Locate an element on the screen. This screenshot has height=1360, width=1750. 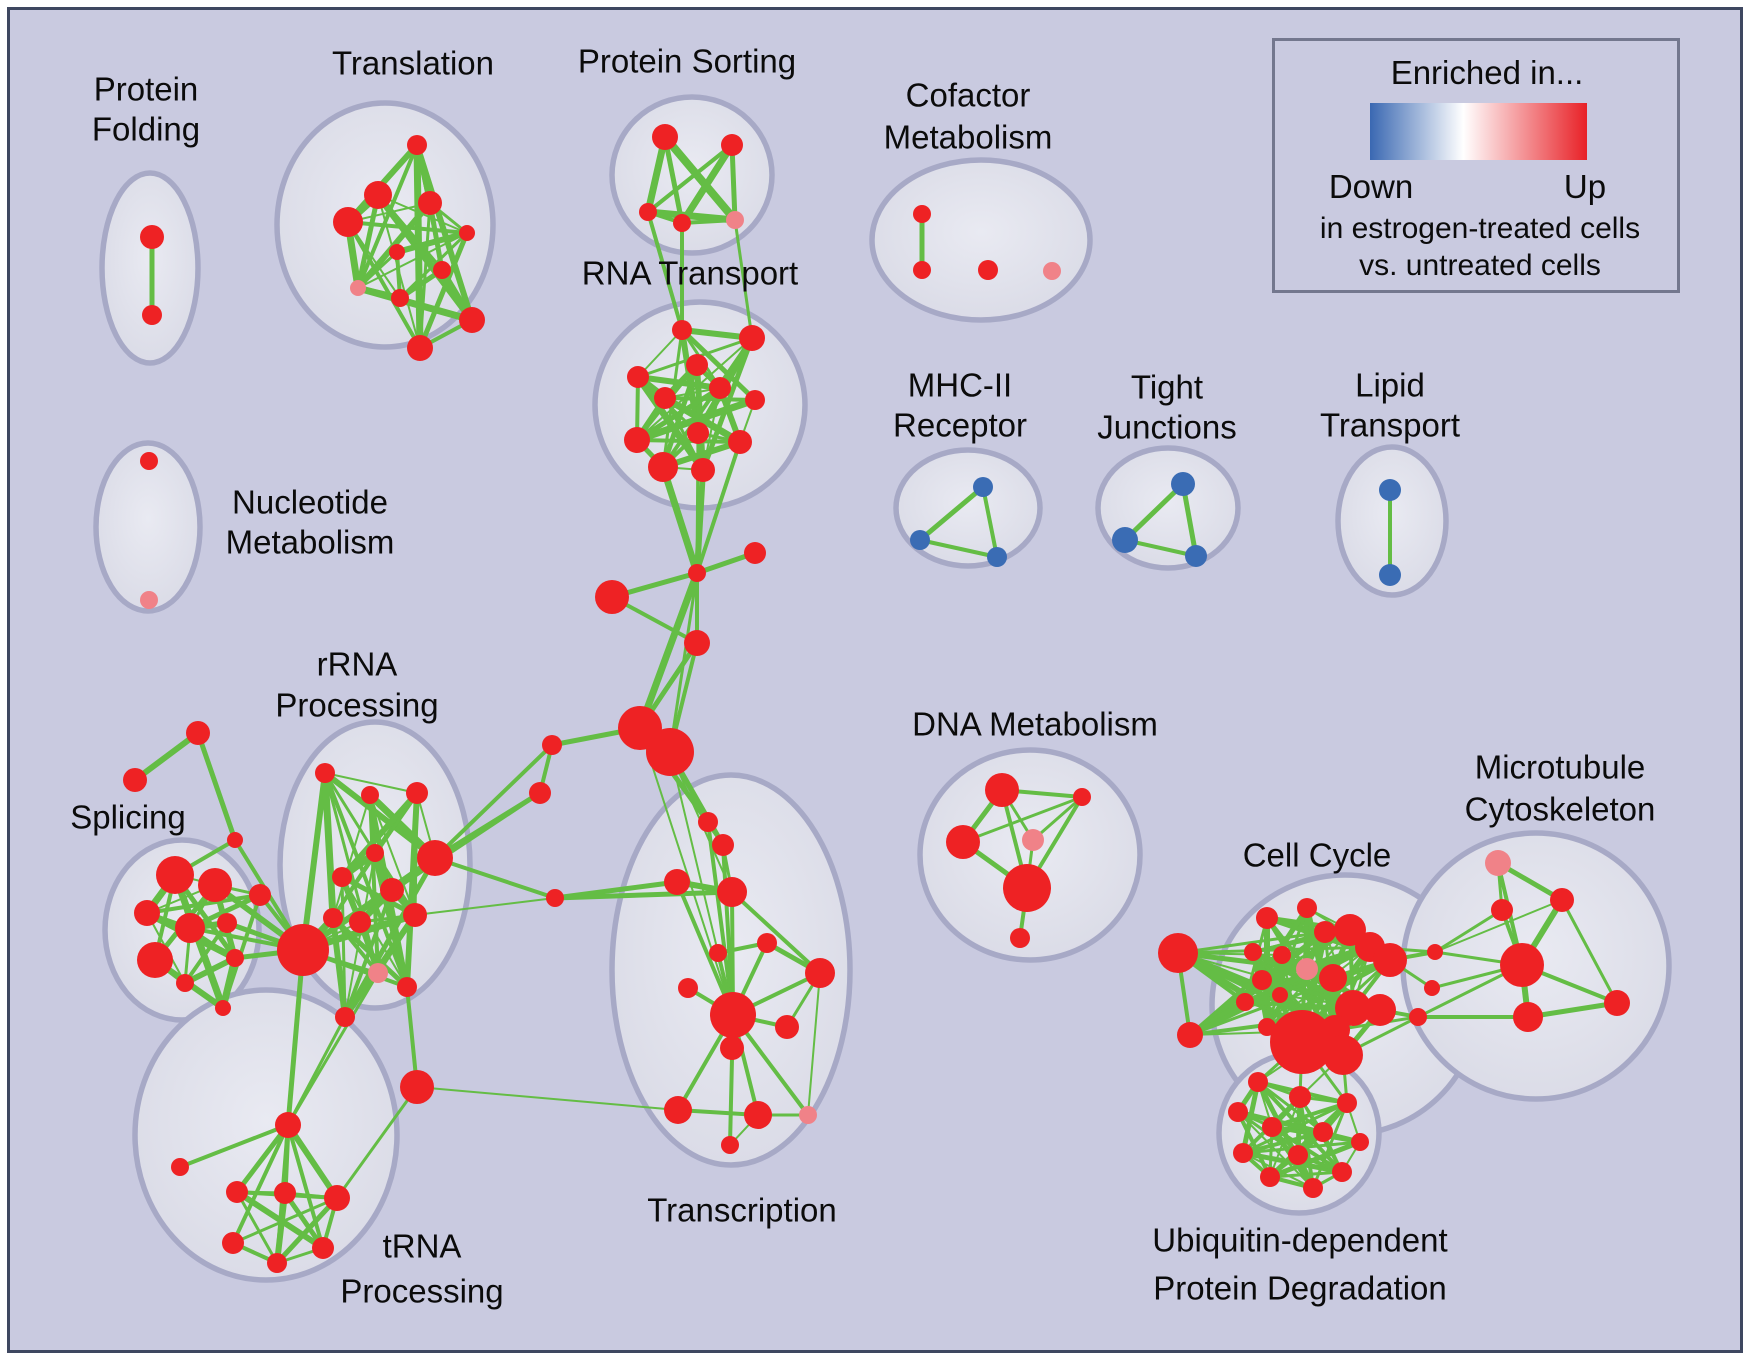
cluster-label-transcription-0: Transcription is located at coordinates (742, 1210).